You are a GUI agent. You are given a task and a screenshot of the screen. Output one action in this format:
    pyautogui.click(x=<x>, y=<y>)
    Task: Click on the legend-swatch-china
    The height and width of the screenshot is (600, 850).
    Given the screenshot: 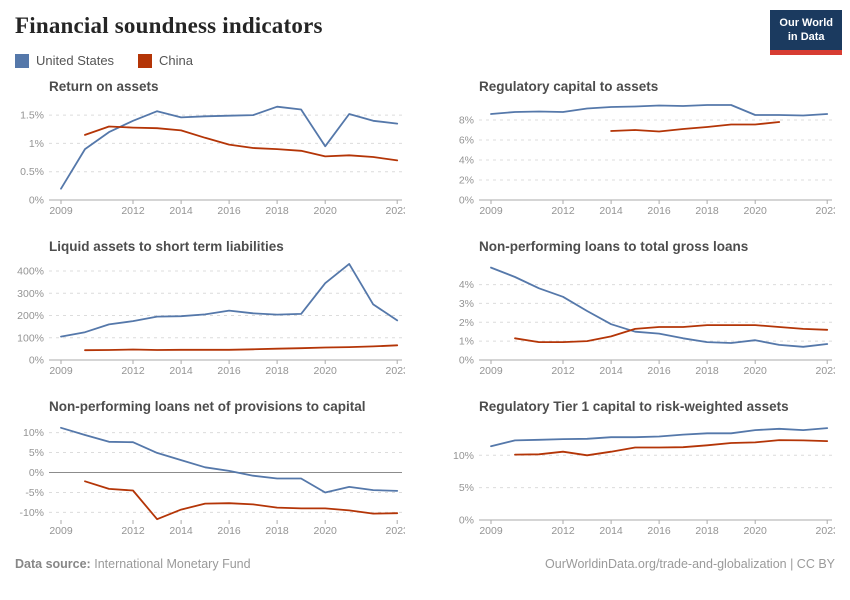 What is the action you would take?
    pyautogui.click(x=145, y=60)
    